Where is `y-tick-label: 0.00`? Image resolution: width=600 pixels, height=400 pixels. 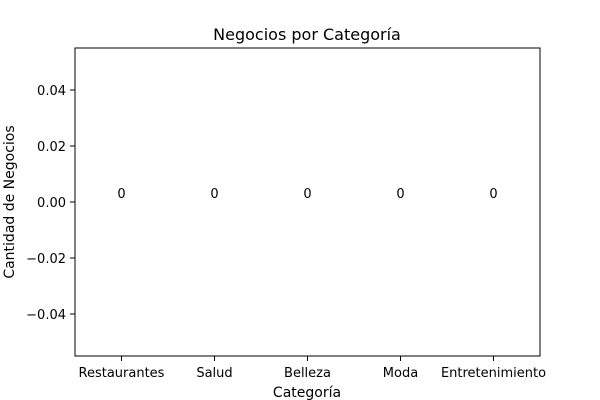 y-tick-label: 0.00 is located at coordinates (51, 203).